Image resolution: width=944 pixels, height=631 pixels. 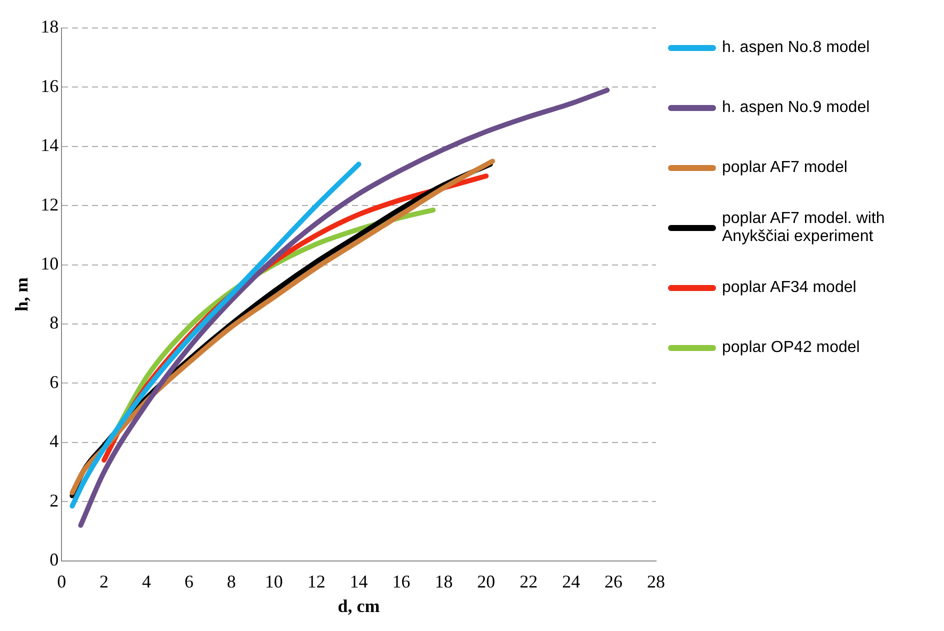 What do you see at coordinates (529, 581) in the screenshot?
I see `x-tick-label: 22` at bounding box center [529, 581].